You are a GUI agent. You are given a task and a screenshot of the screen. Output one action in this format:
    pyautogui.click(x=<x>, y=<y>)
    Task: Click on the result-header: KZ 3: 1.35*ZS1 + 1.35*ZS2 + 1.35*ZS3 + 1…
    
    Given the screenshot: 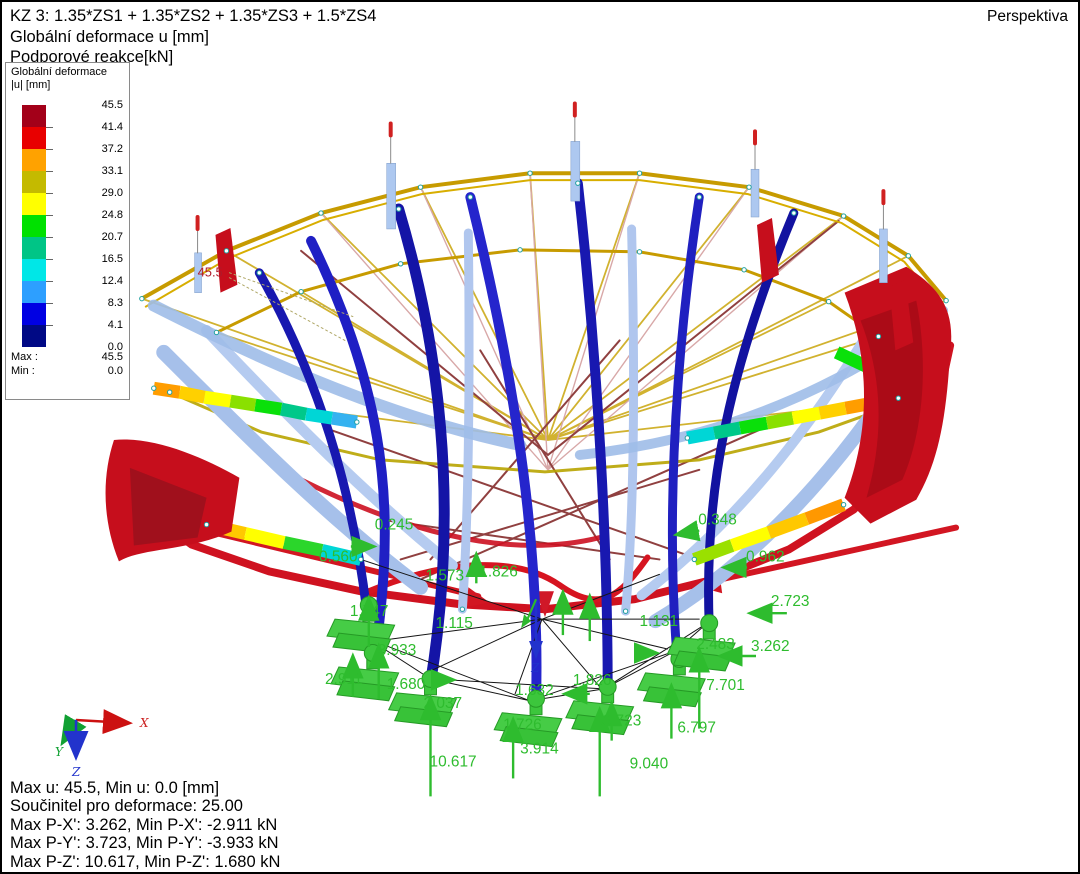 What is the action you would take?
    pyautogui.click(x=193, y=37)
    